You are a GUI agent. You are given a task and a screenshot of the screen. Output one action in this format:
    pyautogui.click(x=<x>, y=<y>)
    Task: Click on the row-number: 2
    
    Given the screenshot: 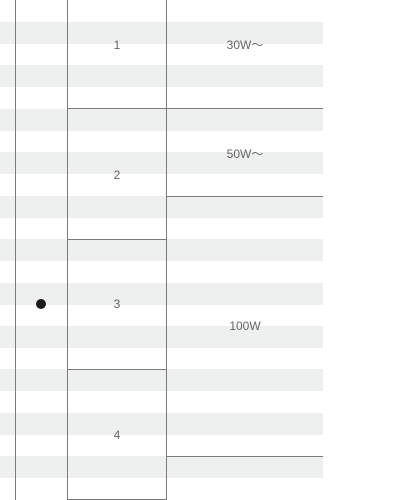 What is the action you would take?
    pyautogui.click(x=117, y=175)
    